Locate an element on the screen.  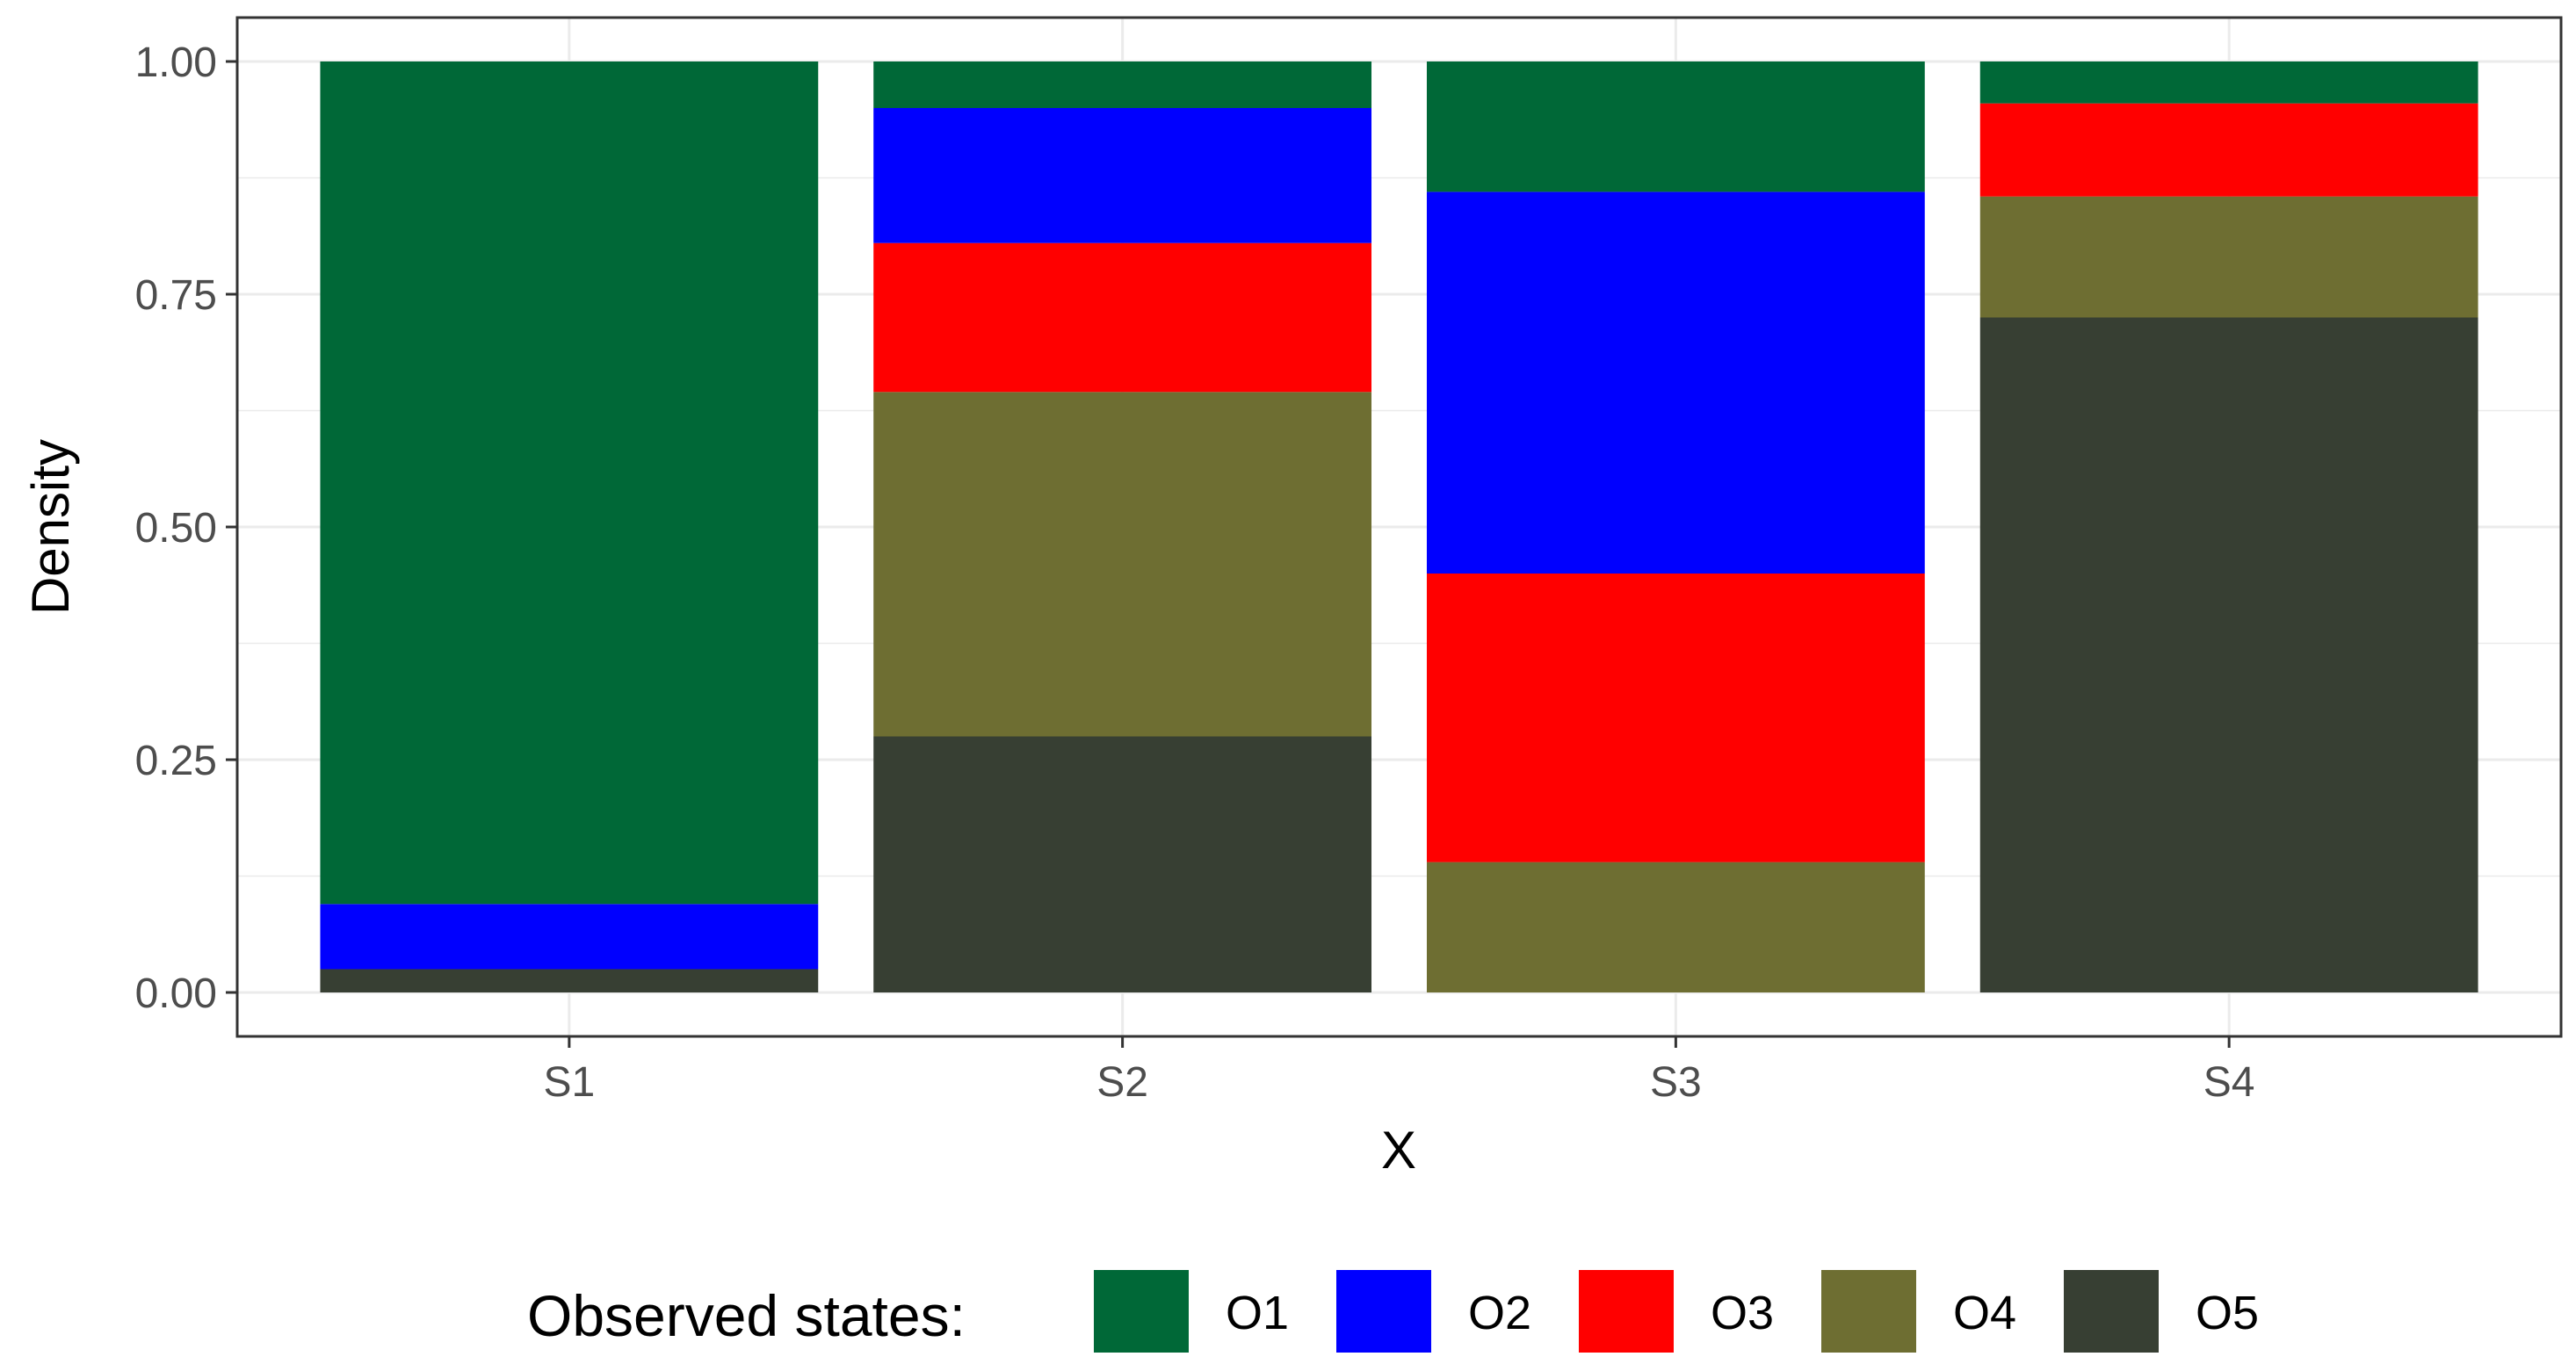
y-tick-label: 1.00 is located at coordinates (176, 63).